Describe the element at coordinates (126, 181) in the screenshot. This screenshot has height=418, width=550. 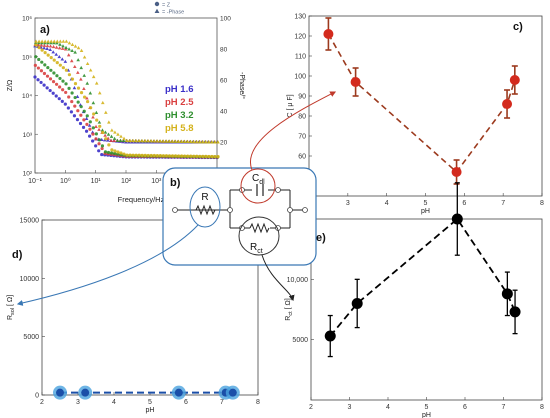
I see `x-tick-label: 10²` at that location.